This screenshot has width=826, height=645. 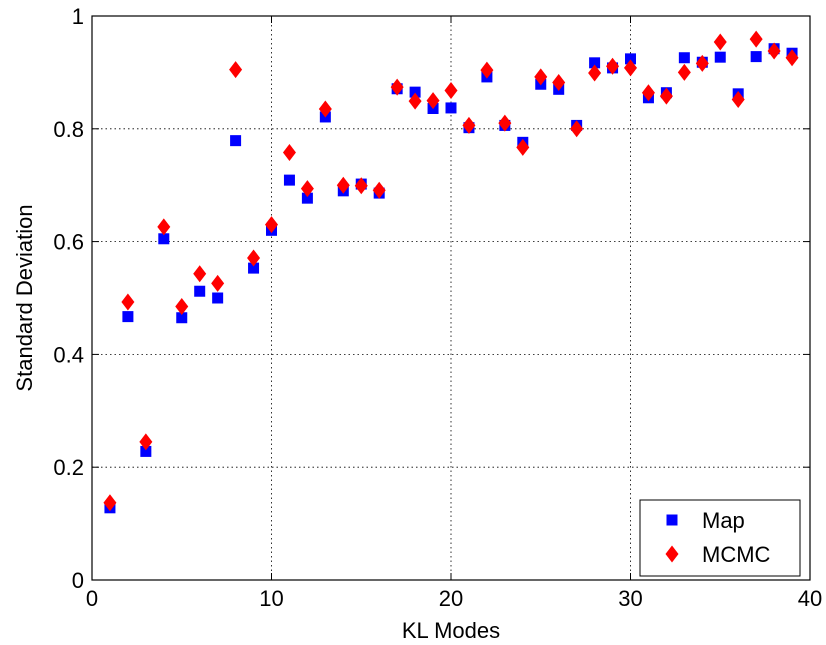 What do you see at coordinates (630, 598) in the screenshot?
I see `x-tick-label: 30` at bounding box center [630, 598].